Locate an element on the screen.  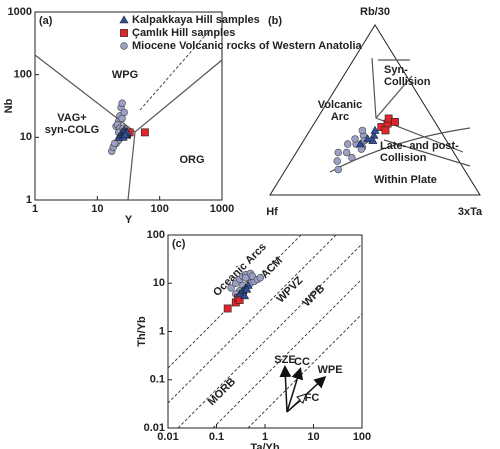
x-tick-label: 1000 is located at coordinates (222, 209).